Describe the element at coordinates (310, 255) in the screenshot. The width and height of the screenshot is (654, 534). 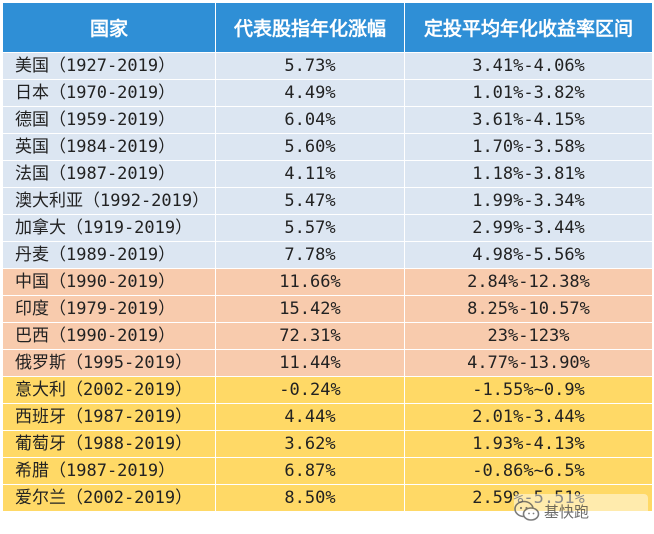
I see `index-return-cell: 7.78%` at that location.